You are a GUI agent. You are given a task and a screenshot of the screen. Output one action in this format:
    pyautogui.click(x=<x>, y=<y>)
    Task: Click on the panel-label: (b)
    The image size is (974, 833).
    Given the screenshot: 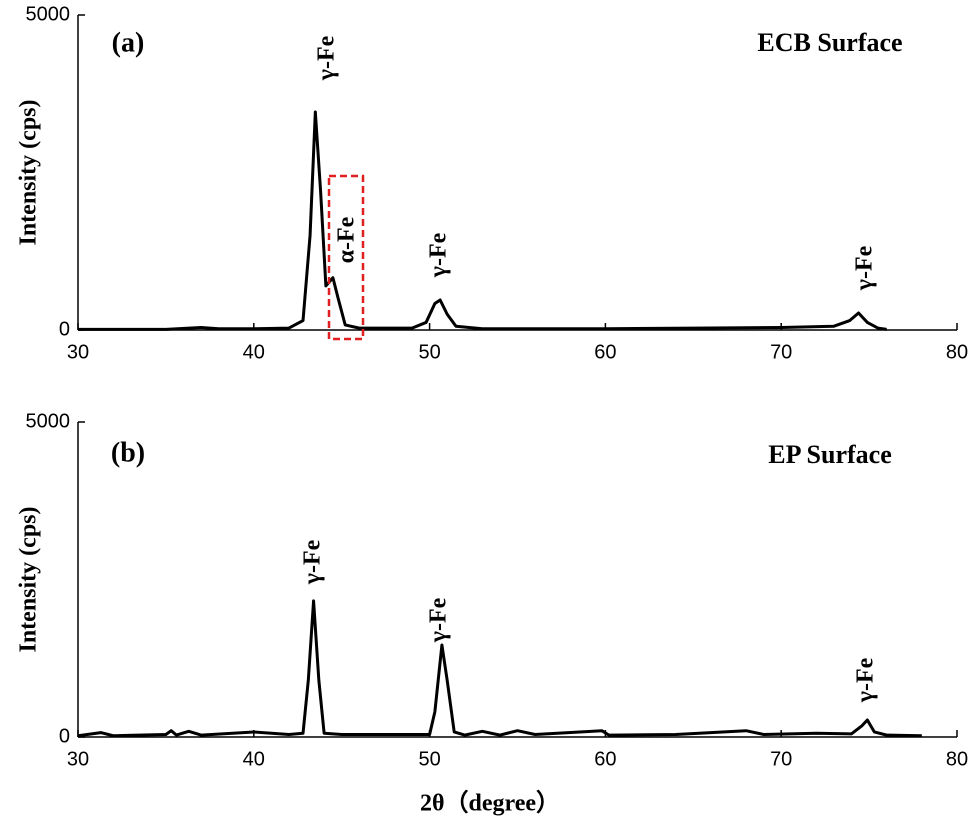 What is the action you would take?
    pyautogui.click(x=128, y=452)
    